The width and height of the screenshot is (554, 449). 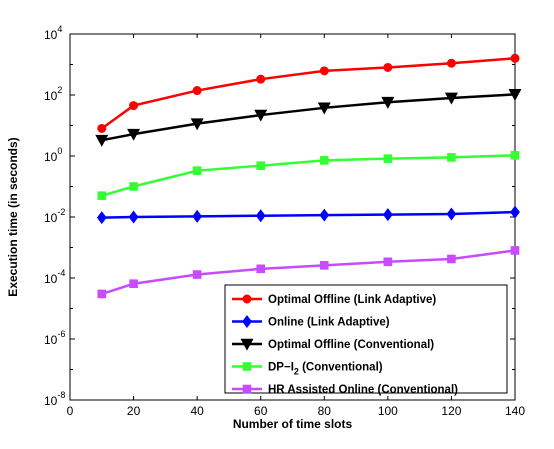 What do you see at coordinates (54, 338) in the screenshot?
I see `y-tick-label: 10⁻⁶` at bounding box center [54, 338].